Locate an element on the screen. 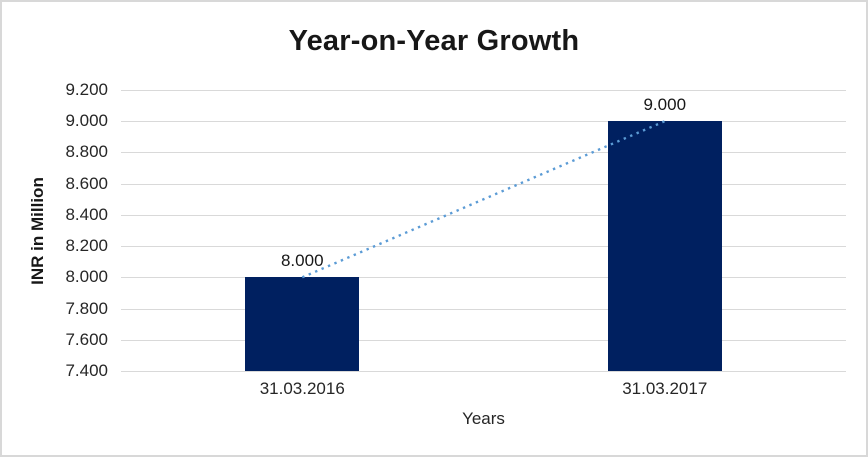  y-tick-label: 8.000 is located at coordinates (86, 277).